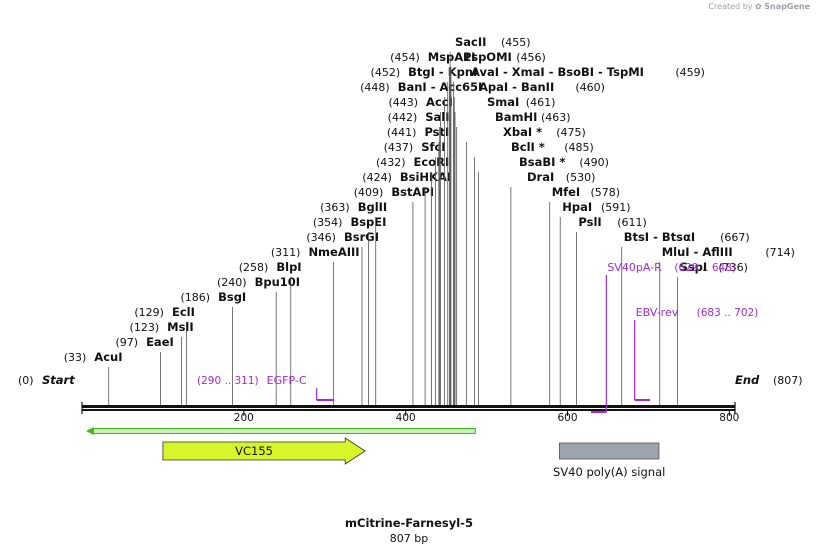  Describe the element at coordinates (369, 192) in the screenshot. I see `site-position-bstapi: (409)` at that location.